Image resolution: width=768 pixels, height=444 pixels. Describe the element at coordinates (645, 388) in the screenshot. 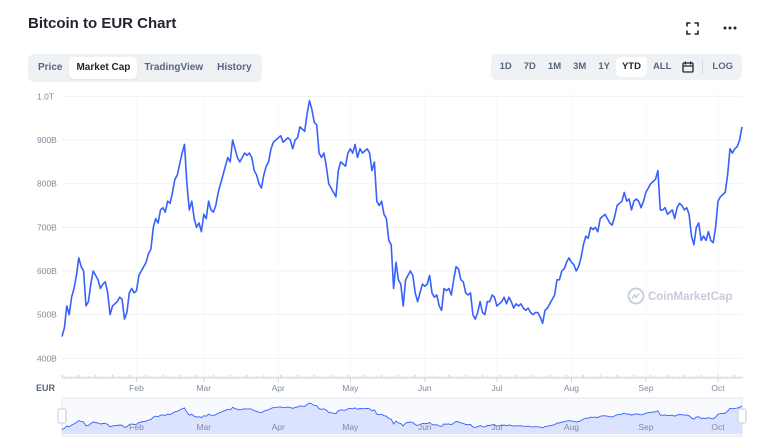

I see `x-tick-label: Sep` at that location.